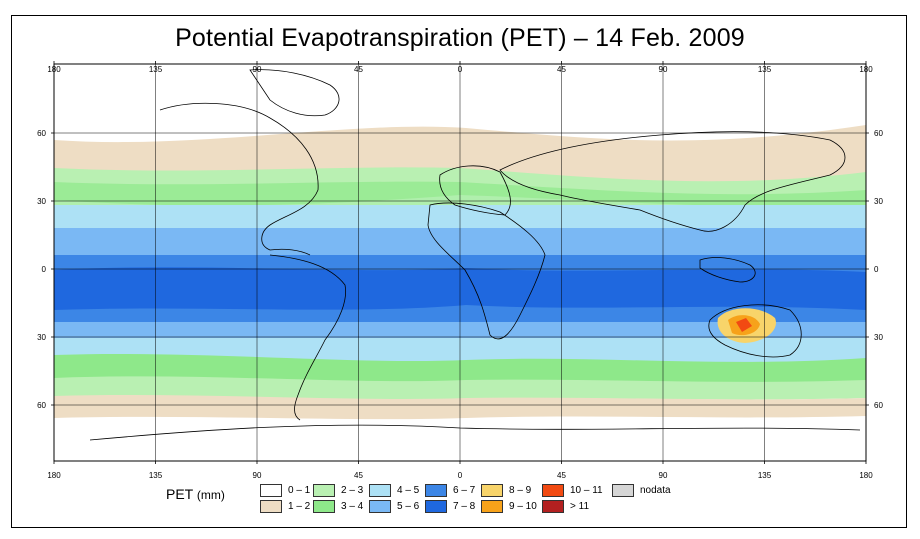  I want to click on legend-title-text: PET, so click(179, 494).